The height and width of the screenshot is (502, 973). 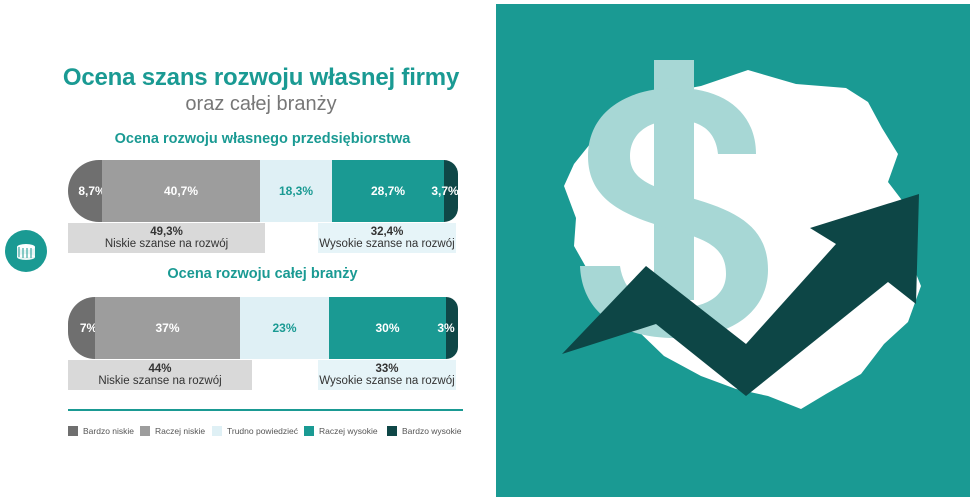 I want to click on summary-high-industry: 33% Wysokie szanse na rozwój, so click(x=387, y=375).